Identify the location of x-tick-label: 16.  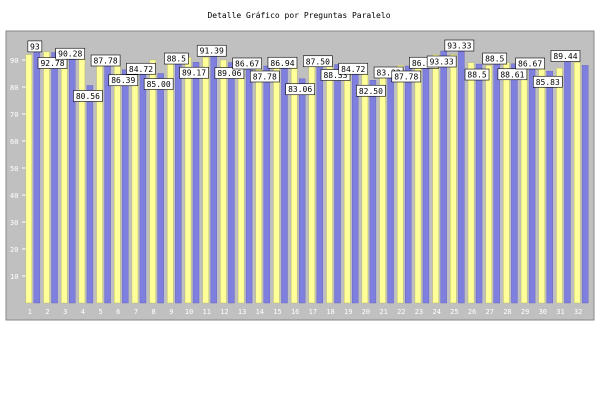
(295, 312).